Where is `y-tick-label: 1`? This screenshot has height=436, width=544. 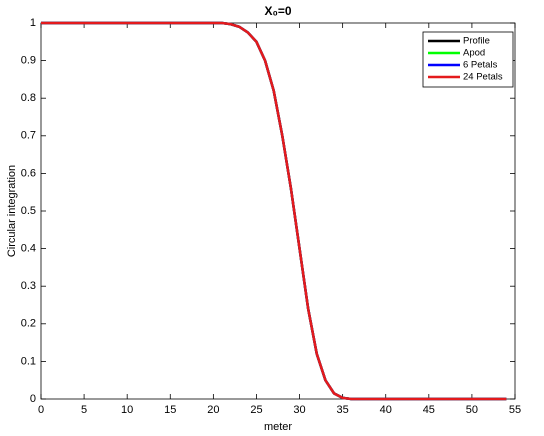 y-tick-label: 1 is located at coordinates (33, 23).